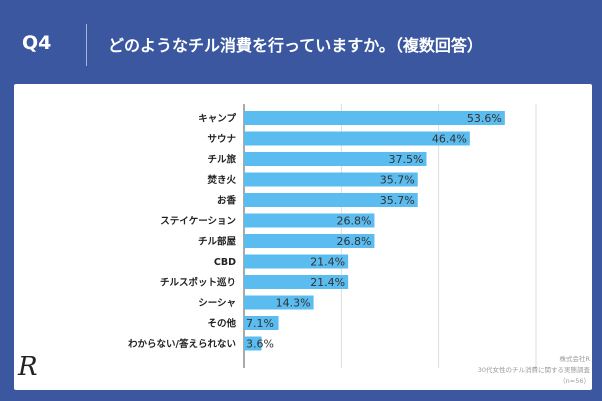 This screenshot has height=401, width=602. I want to click on category-label: サウナ, so click(221, 139).